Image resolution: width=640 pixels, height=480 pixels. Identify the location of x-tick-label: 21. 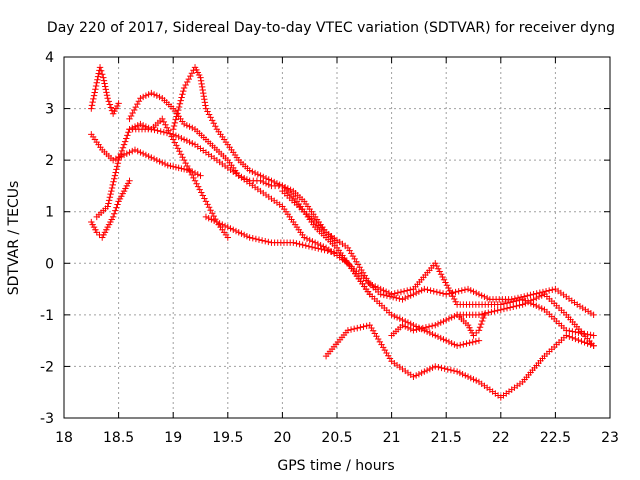
(392, 438).